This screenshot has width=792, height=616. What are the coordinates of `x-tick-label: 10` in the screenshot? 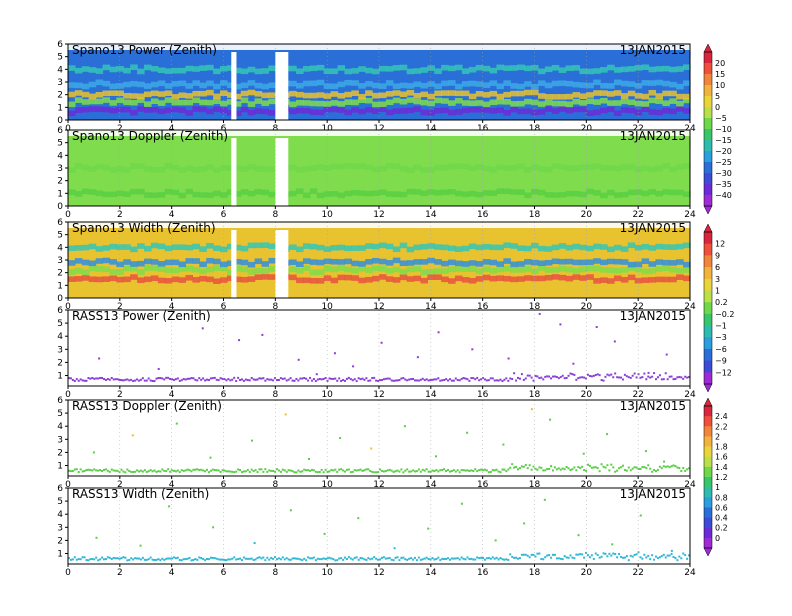 It's located at (327, 485).